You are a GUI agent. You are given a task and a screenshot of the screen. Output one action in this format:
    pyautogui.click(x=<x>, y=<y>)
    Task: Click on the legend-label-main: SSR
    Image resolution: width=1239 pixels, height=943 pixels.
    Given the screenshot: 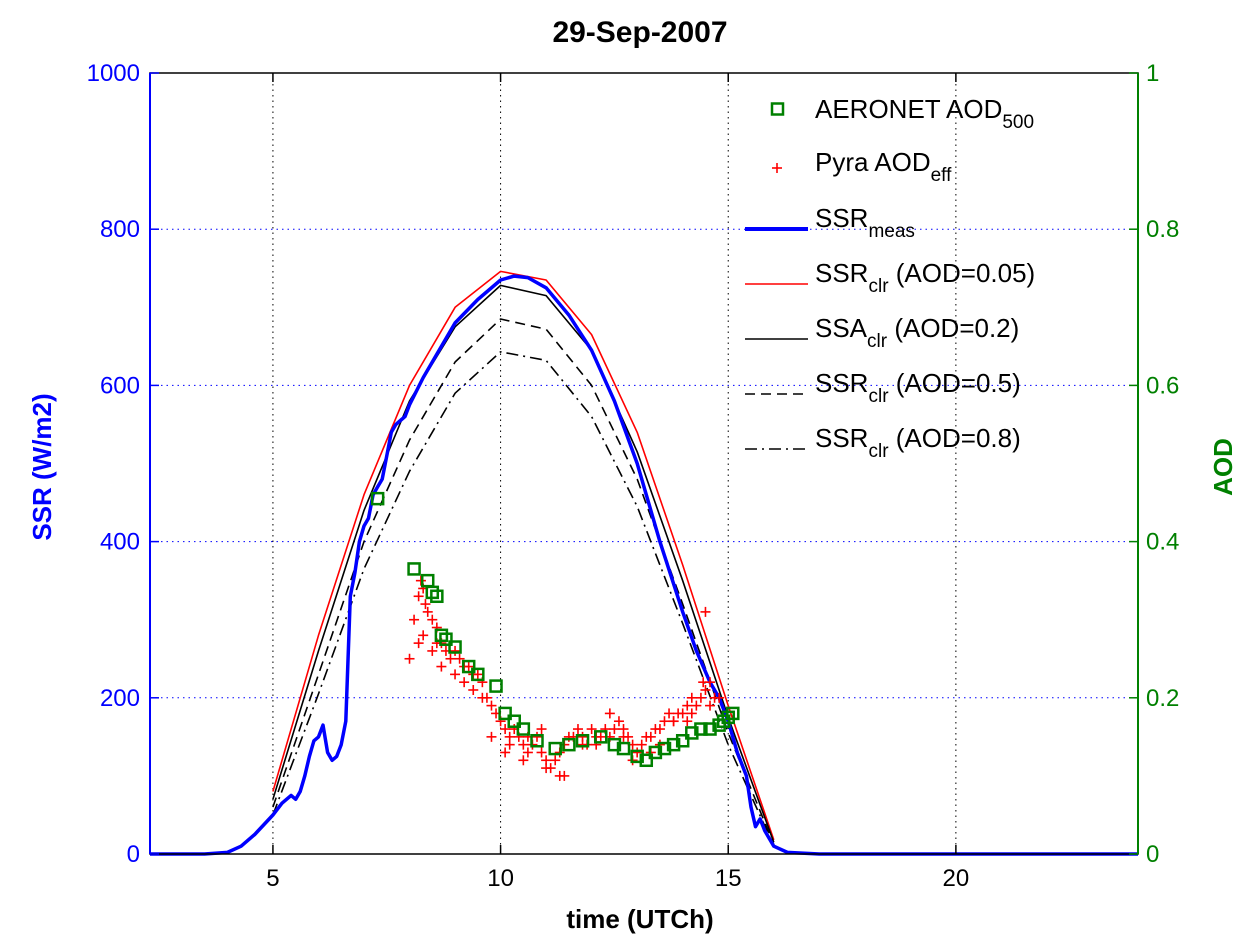 What is the action you would take?
    pyautogui.click(x=841, y=438)
    